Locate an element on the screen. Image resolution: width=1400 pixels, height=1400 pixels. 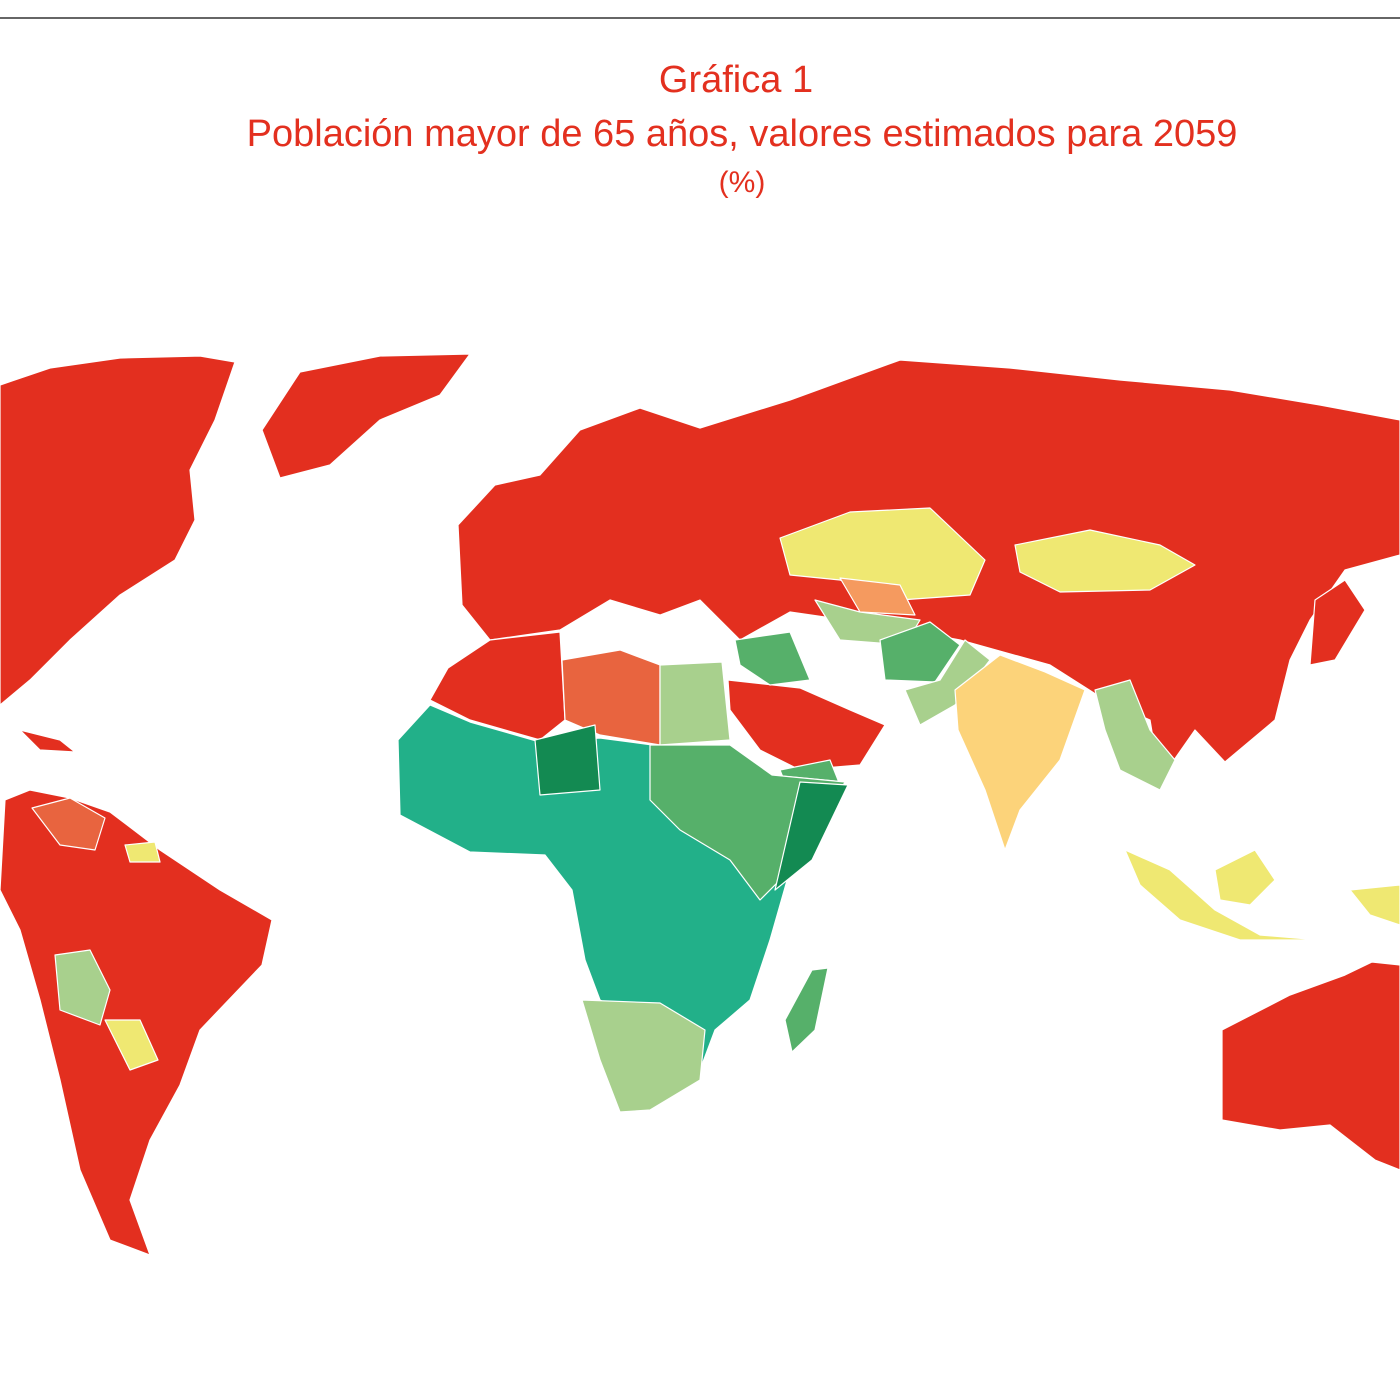
southeast-asia is located at coordinates (1135, 735).